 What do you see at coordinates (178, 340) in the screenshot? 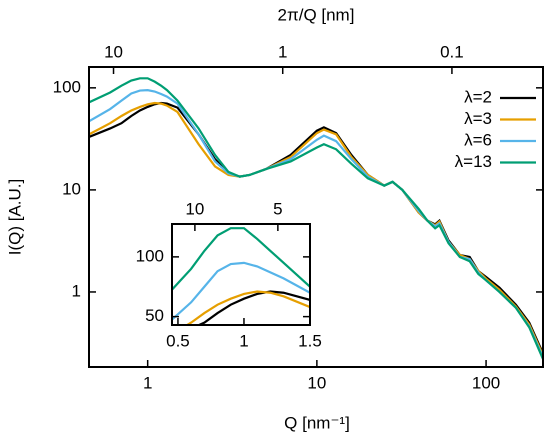
I see `x-tick-label: 0.5` at bounding box center [178, 340].